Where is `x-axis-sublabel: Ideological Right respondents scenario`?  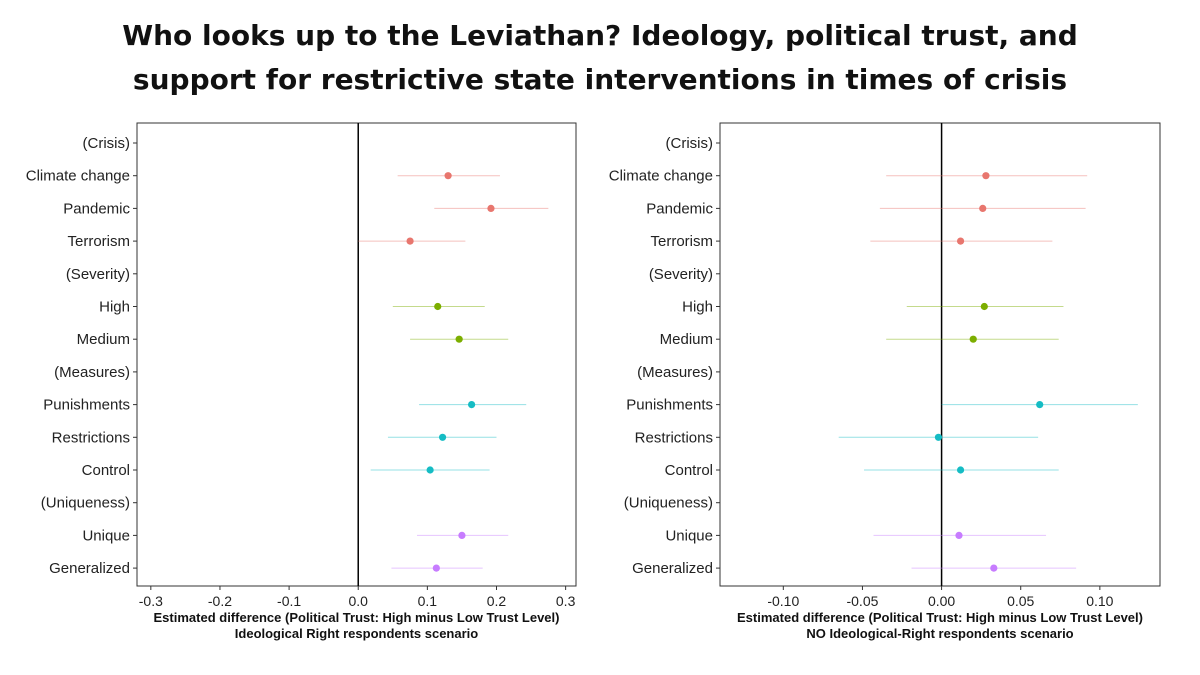 x-axis-sublabel: Ideological Right respondents scenario is located at coordinates (356, 633).